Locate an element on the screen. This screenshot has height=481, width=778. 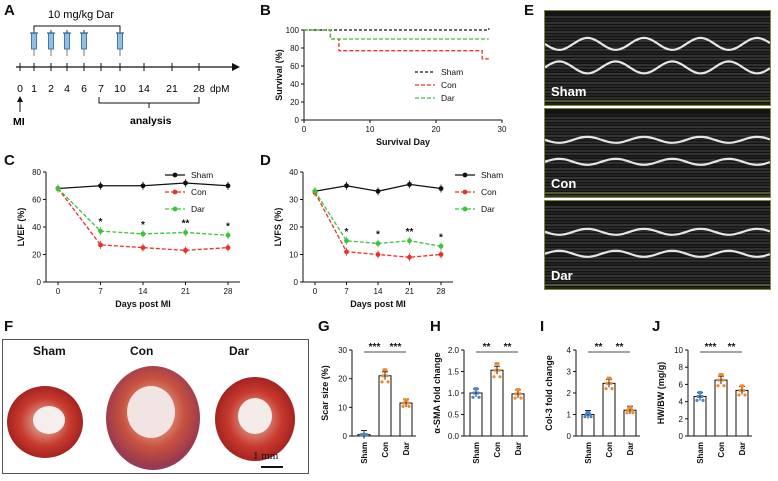
heart-section-con is located at coordinates (153, 418).